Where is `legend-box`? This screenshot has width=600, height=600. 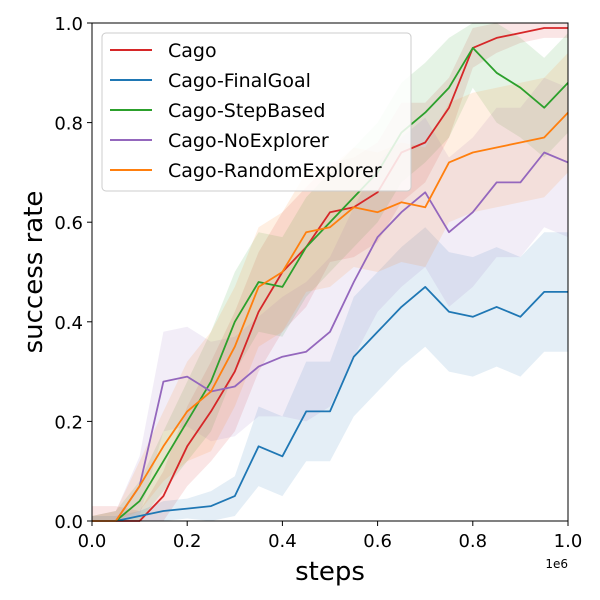 legend-box is located at coordinates (256, 112).